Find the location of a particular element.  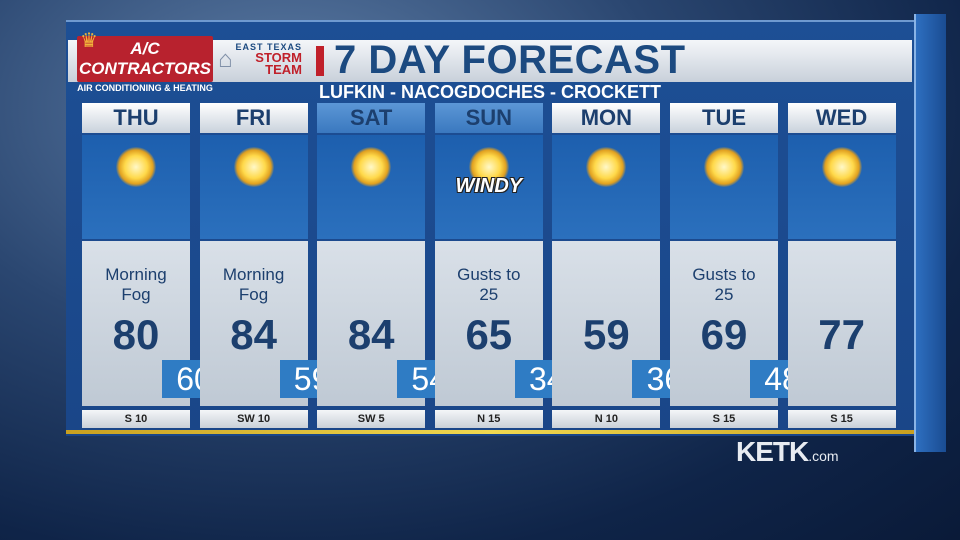

wind-label: N 15 is located at coordinates (488, 419).